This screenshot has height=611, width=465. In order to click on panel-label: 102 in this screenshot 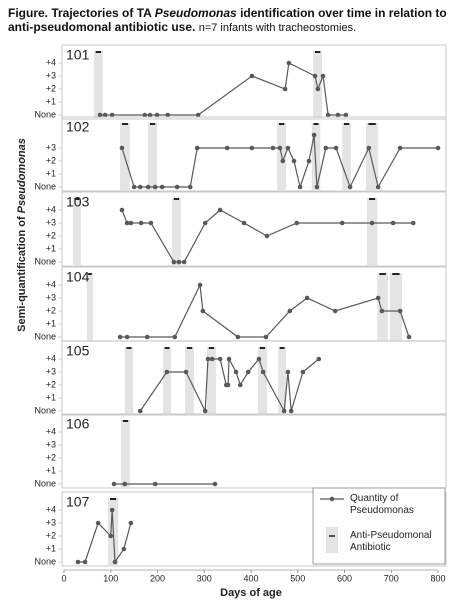, I will do `click(78, 127)`.